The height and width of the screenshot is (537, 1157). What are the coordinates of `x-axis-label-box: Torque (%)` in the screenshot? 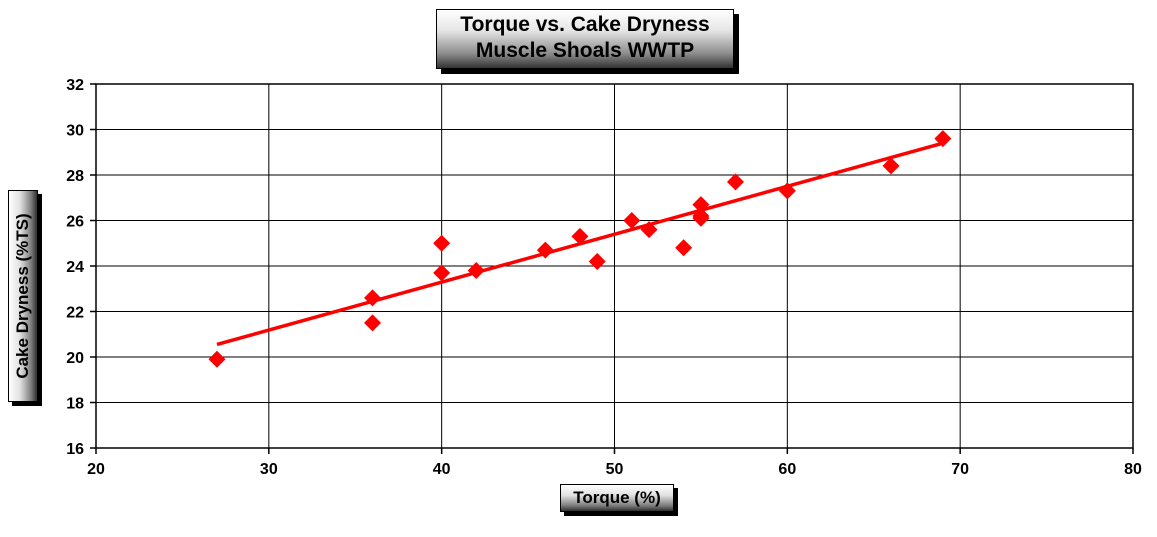 It's located at (617, 498).